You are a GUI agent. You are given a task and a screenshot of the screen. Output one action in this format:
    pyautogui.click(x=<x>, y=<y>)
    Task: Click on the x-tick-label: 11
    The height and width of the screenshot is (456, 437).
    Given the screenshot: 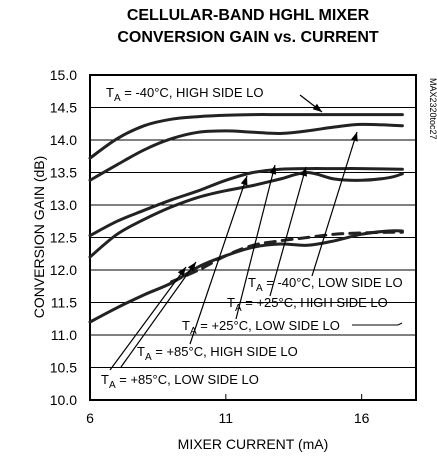 What is the action you would take?
    pyautogui.click(x=226, y=418)
    